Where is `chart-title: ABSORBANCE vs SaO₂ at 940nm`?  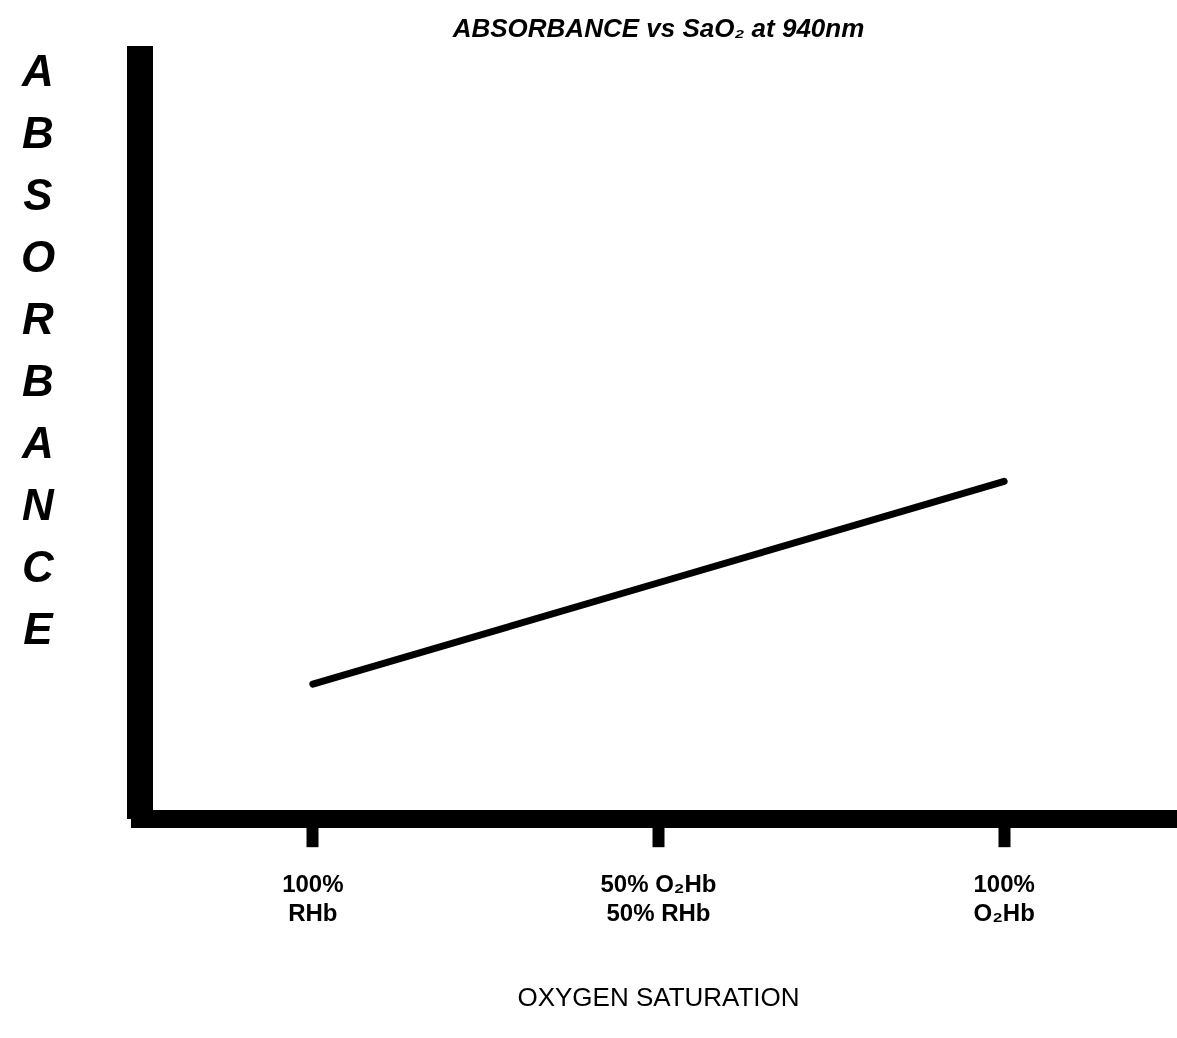 chart-title: ABSORBANCE vs SaO₂ at 940nm is located at coordinates (658, 27).